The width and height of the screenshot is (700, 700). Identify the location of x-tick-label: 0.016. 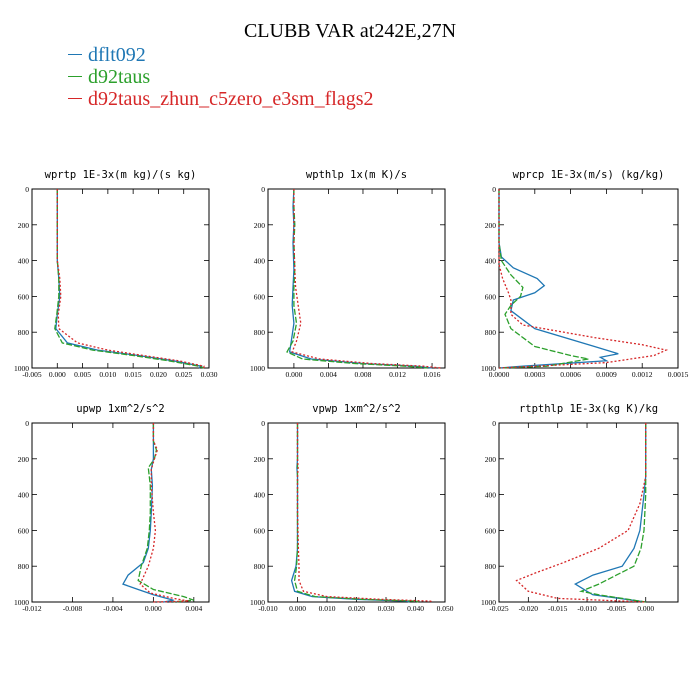
(432, 374).